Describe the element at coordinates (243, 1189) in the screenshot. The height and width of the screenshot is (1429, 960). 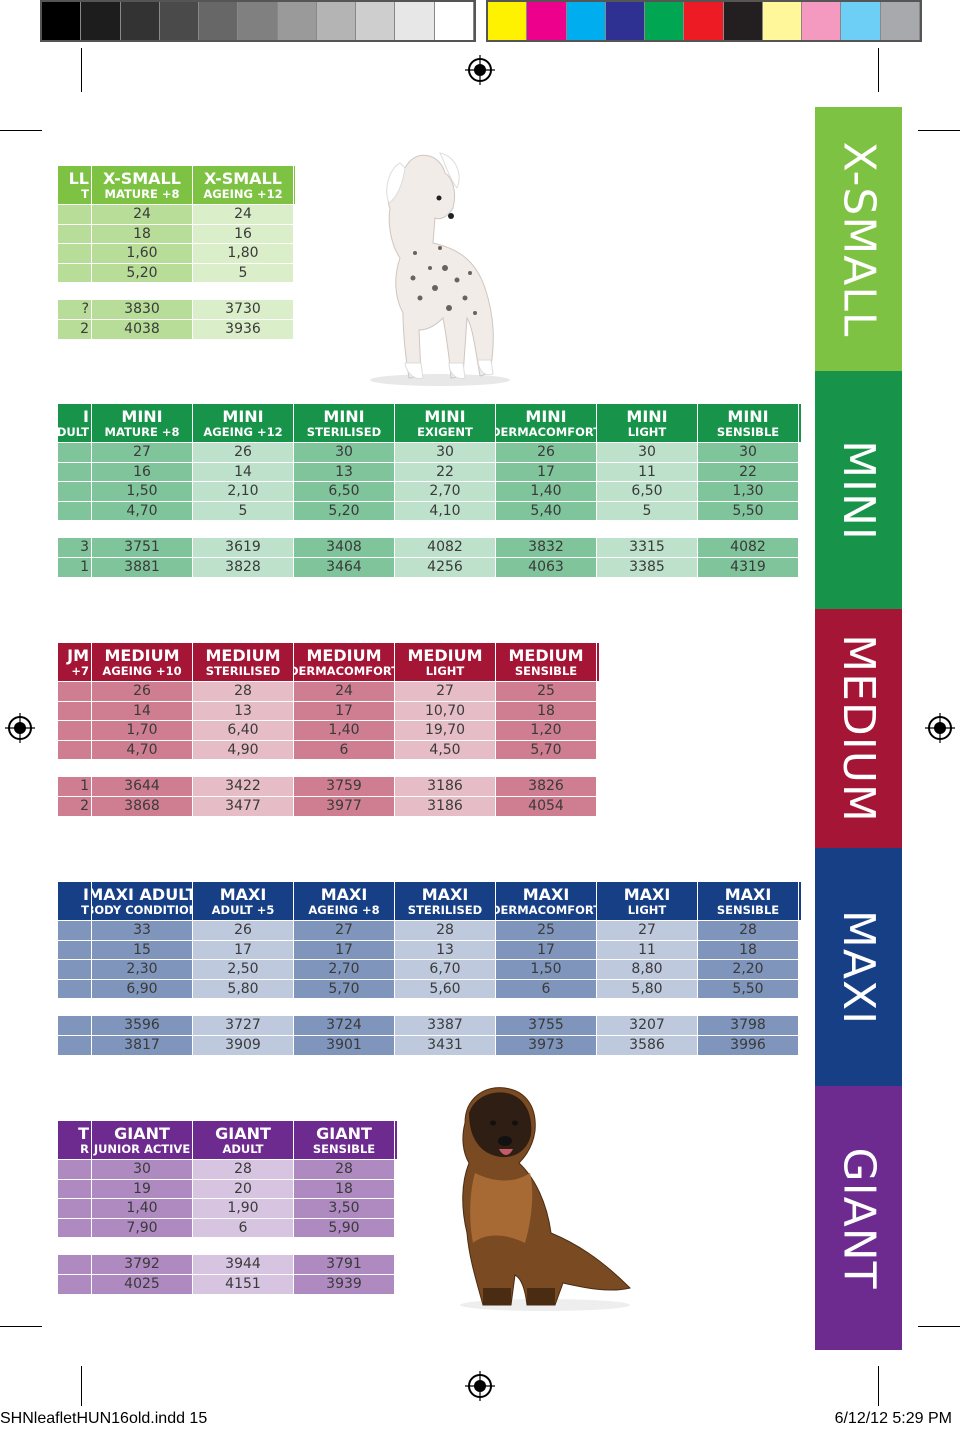
I see `table-cell: 20` at that location.